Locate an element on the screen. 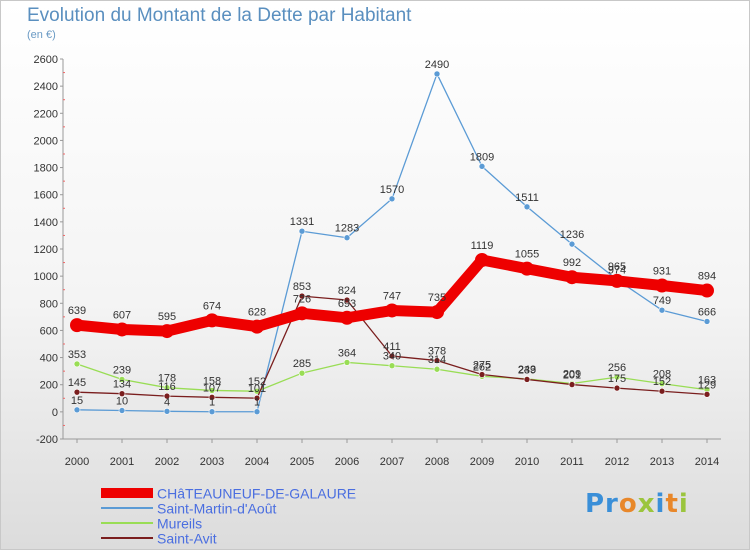 Image resolution: width=750 pixels, height=550 pixels. y-tick-label: 2200 is located at coordinates (46, 114).